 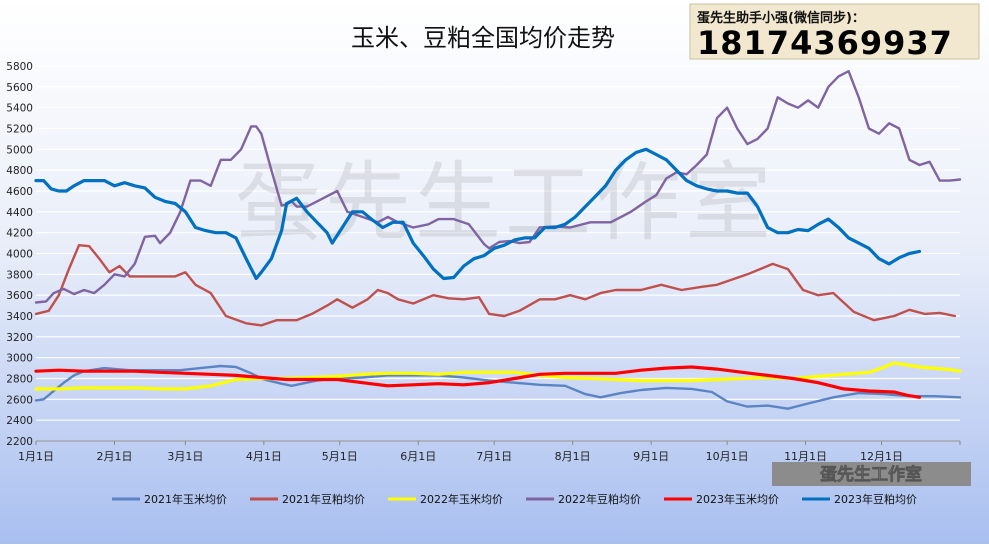 What do you see at coordinates (19, 442) in the screenshot?
I see `y-tick-label: 2200` at bounding box center [19, 442].